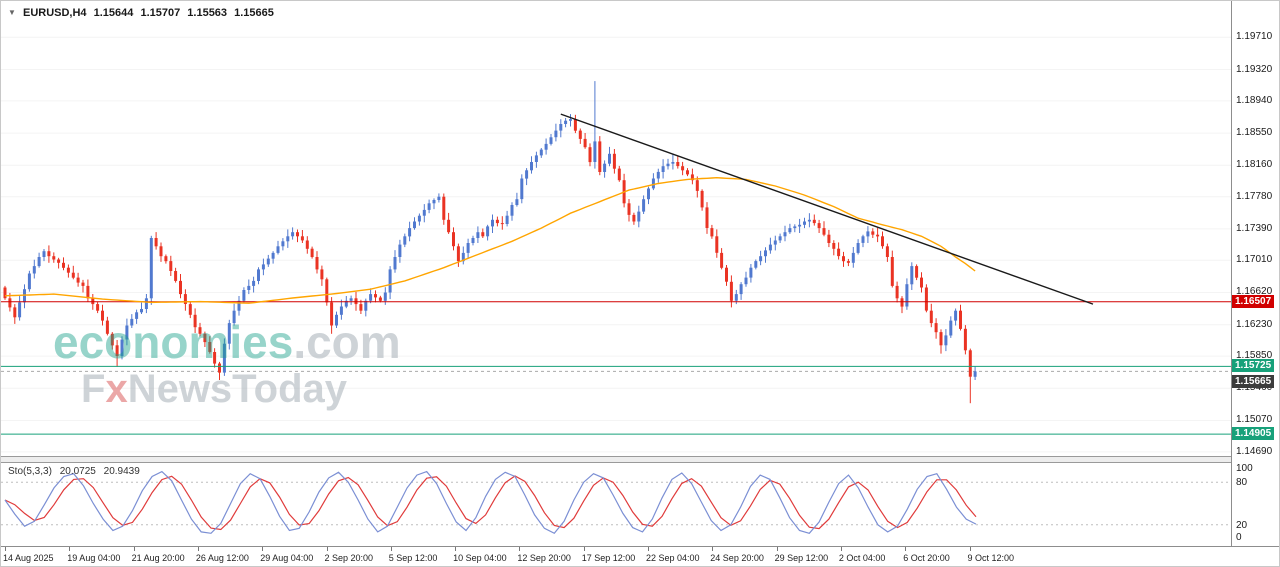 The height and width of the screenshot is (567, 1280). What do you see at coordinates (1254, 451) in the screenshot?
I see `price-axis-label: 1.14690` at bounding box center [1254, 451].